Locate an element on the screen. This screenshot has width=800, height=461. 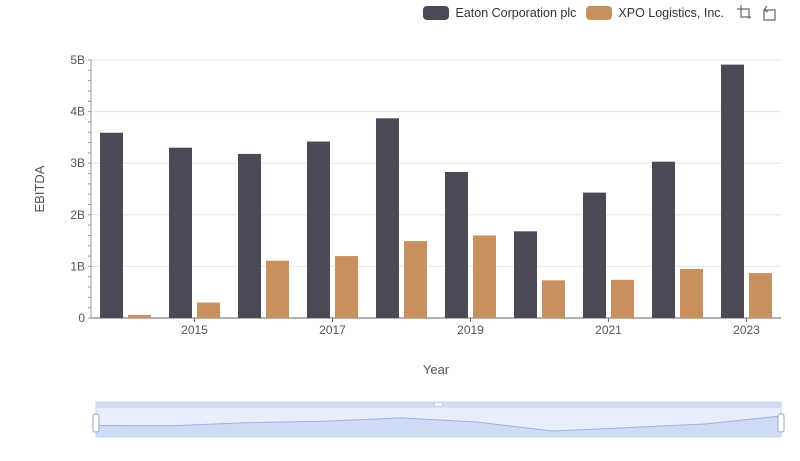
legend-swatch-eaton is located at coordinates (436, 13).